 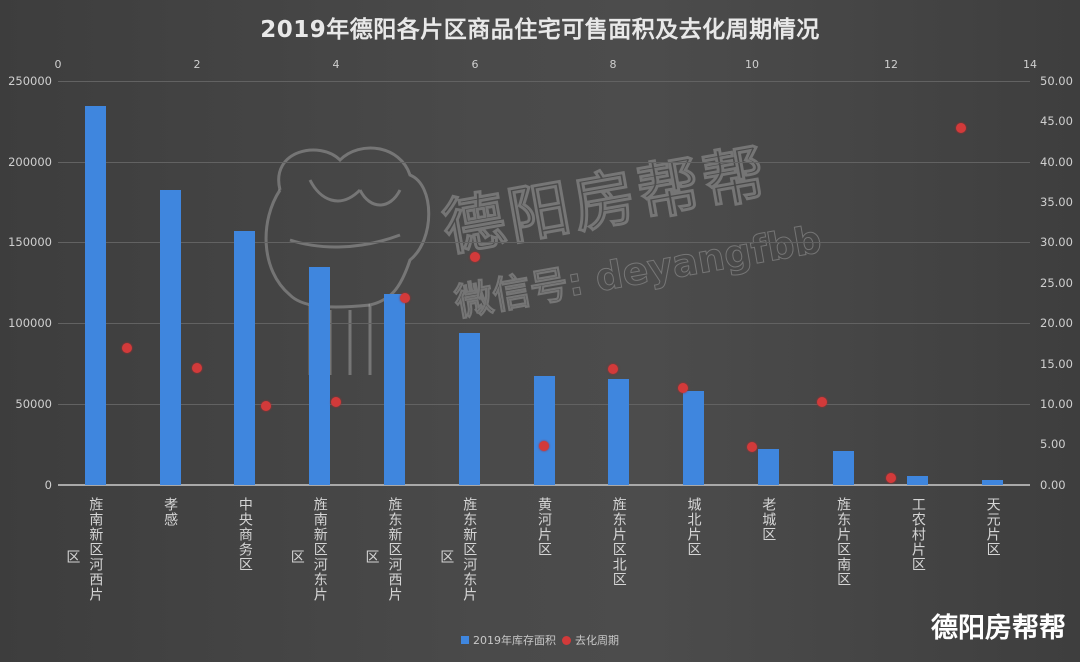 I want to click on right-axis-tick: 15.00, so click(x=1056, y=364).